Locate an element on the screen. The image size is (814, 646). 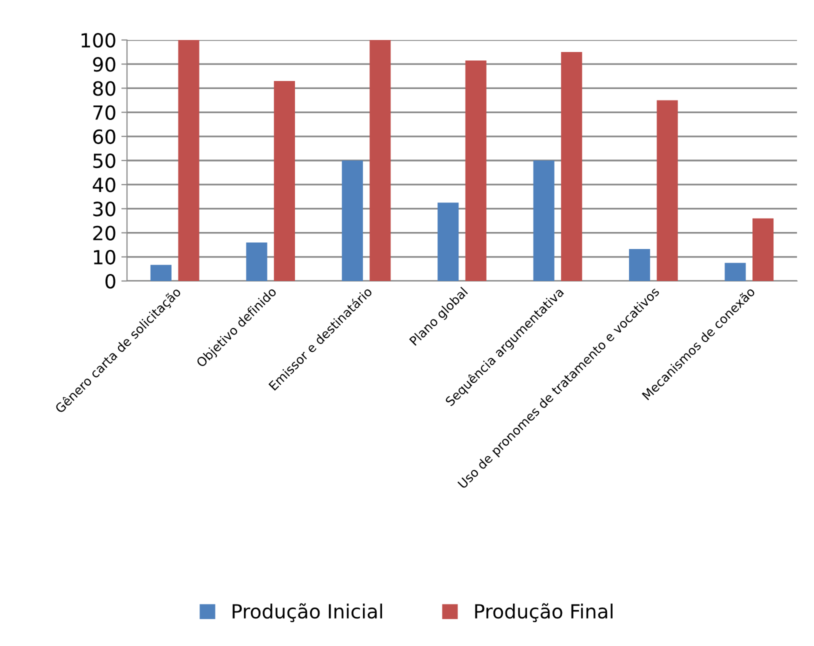
y-tick-label: 70 is located at coordinates (104, 112).